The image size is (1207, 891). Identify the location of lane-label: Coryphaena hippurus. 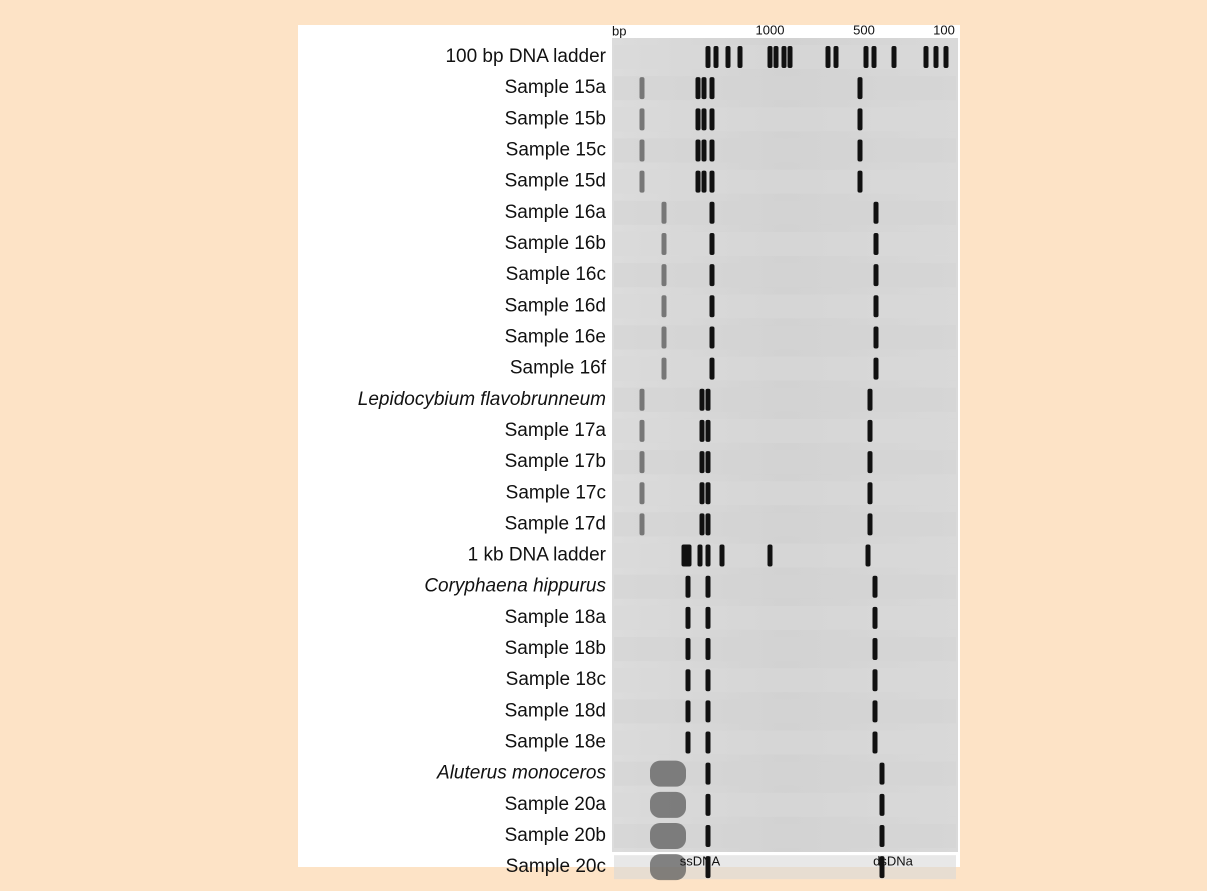
(515, 586).